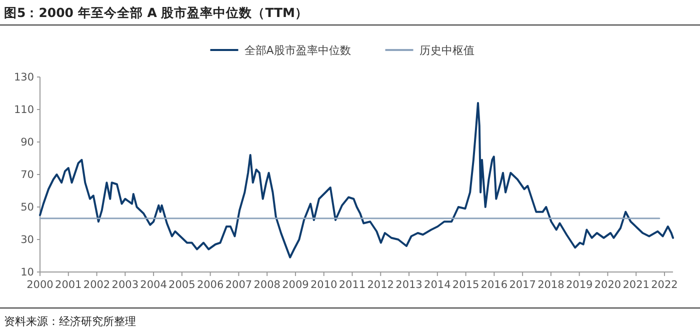  I want to click on x-tick-label: 2012, so click(380, 285).